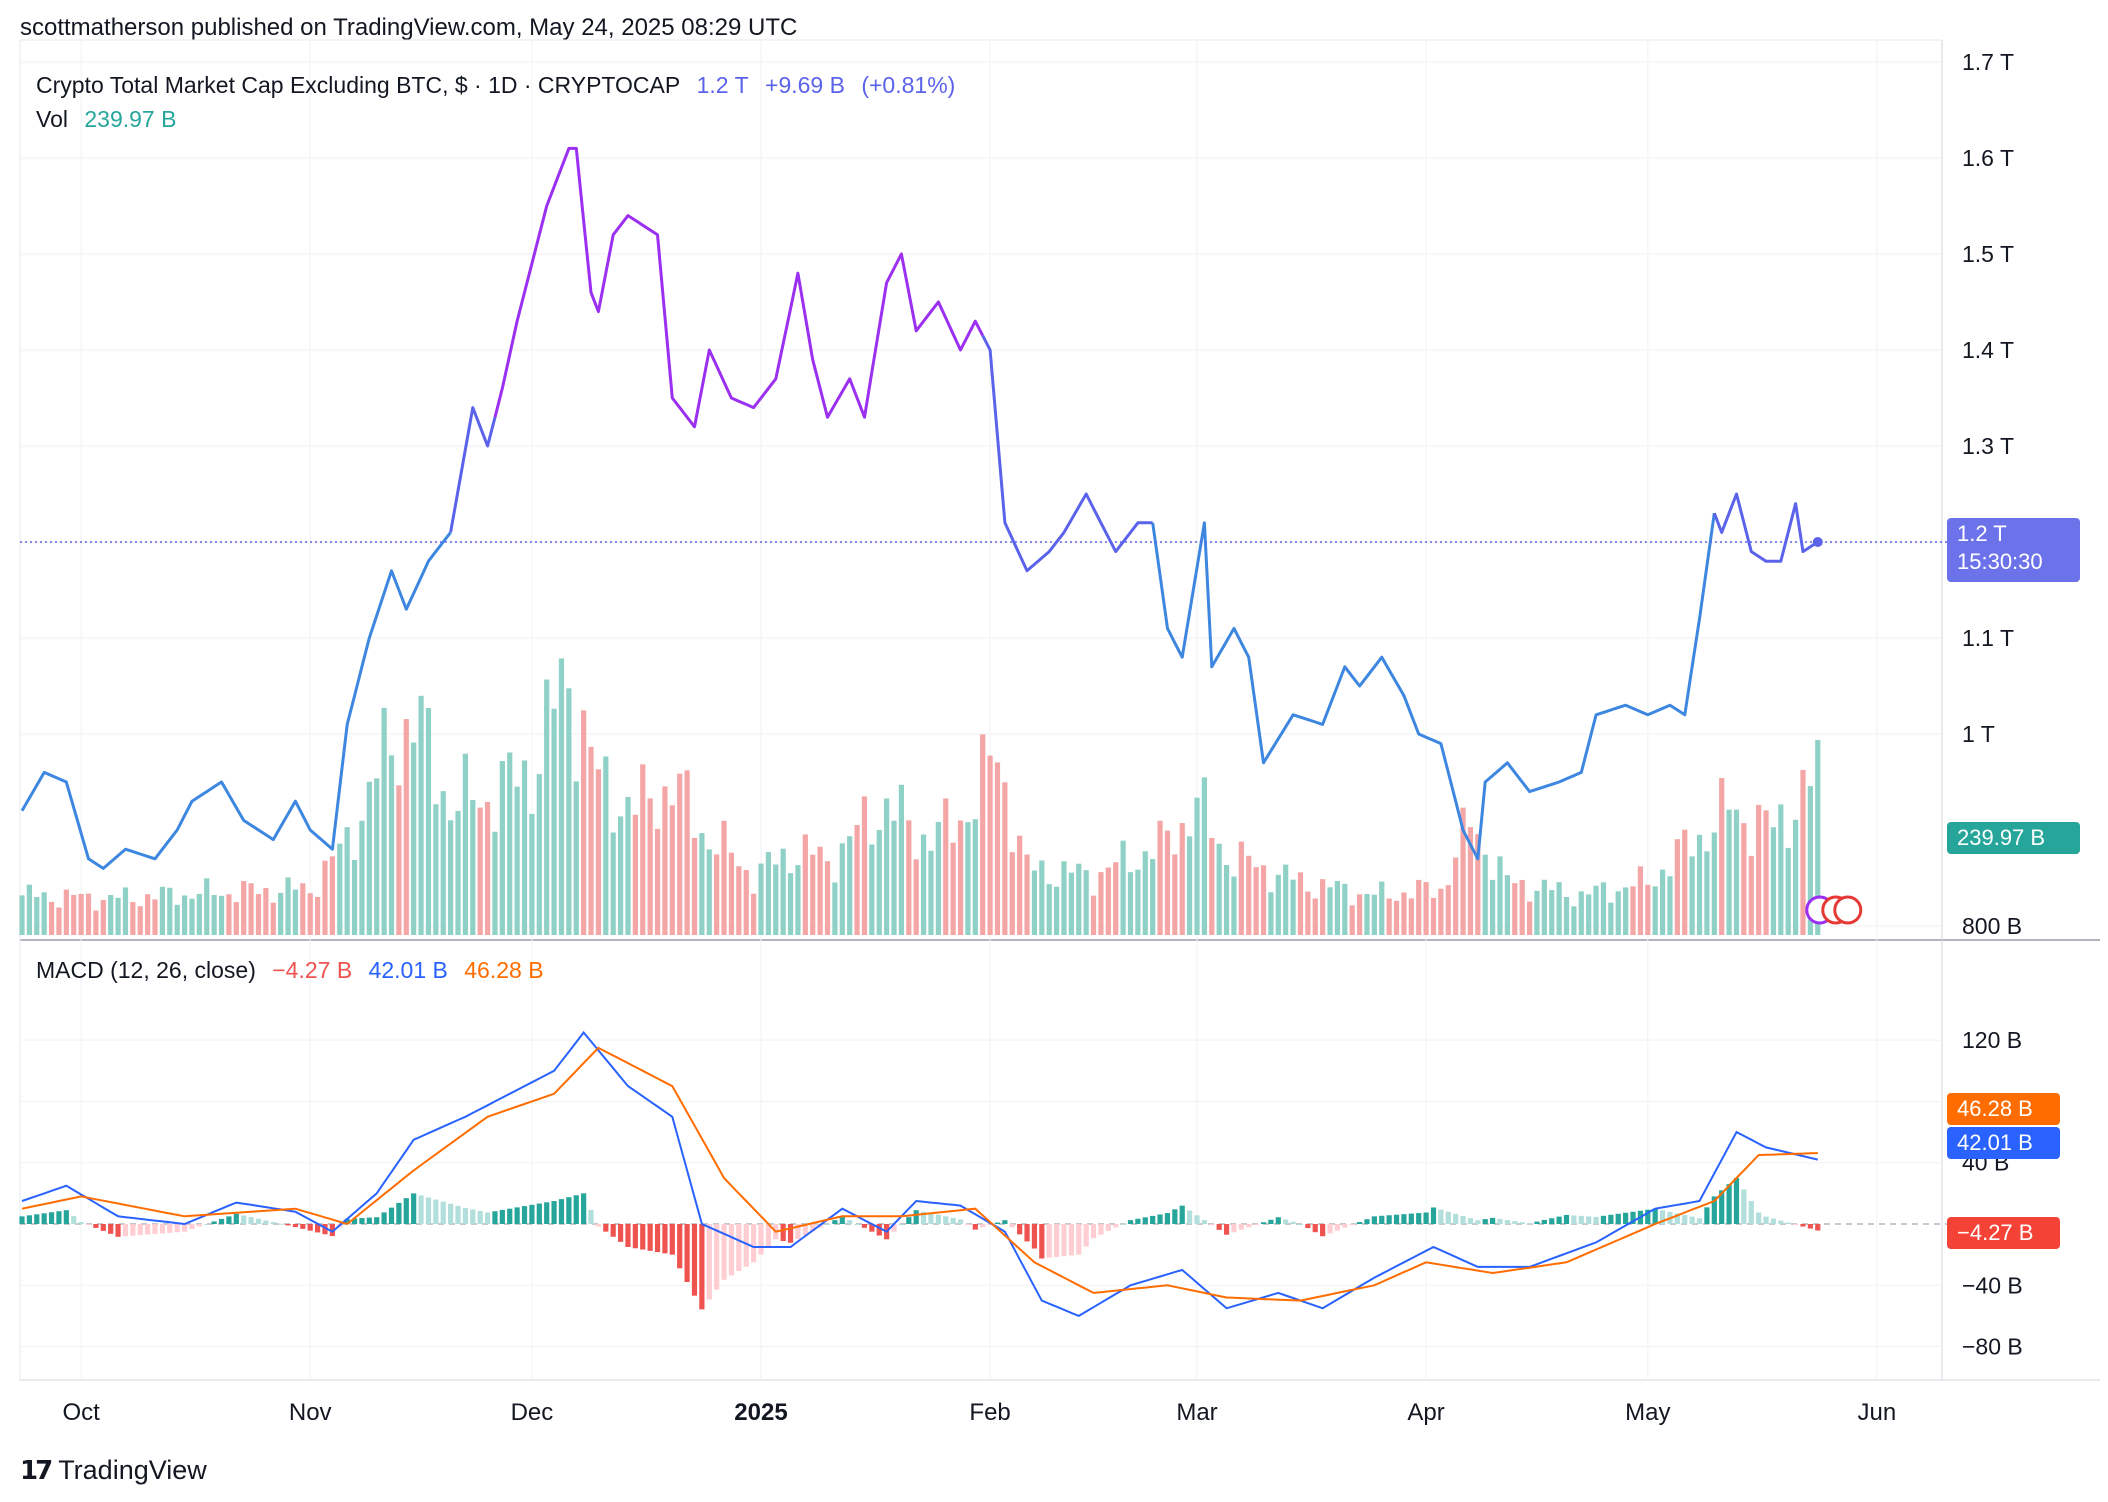 This screenshot has height=1502, width=2108. What do you see at coordinates (920, 1244) in the screenshot?
I see `macd-histogram` at bounding box center [920, 1244].